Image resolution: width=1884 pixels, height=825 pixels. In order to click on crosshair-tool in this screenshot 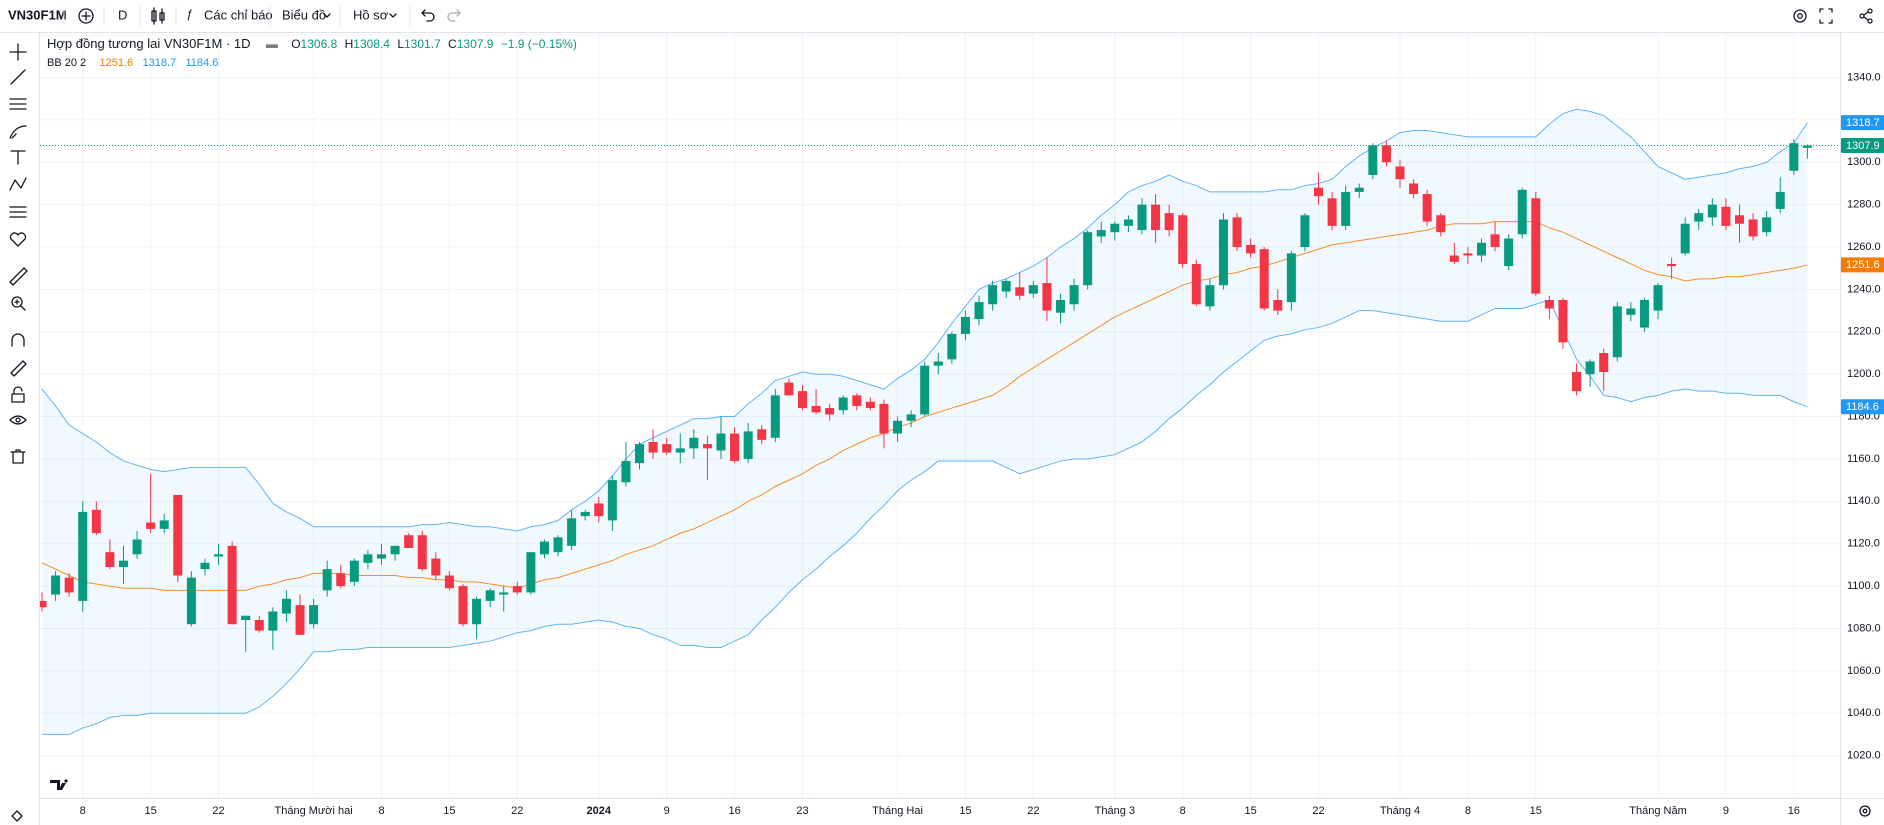, I will do `click(18, 52)`.